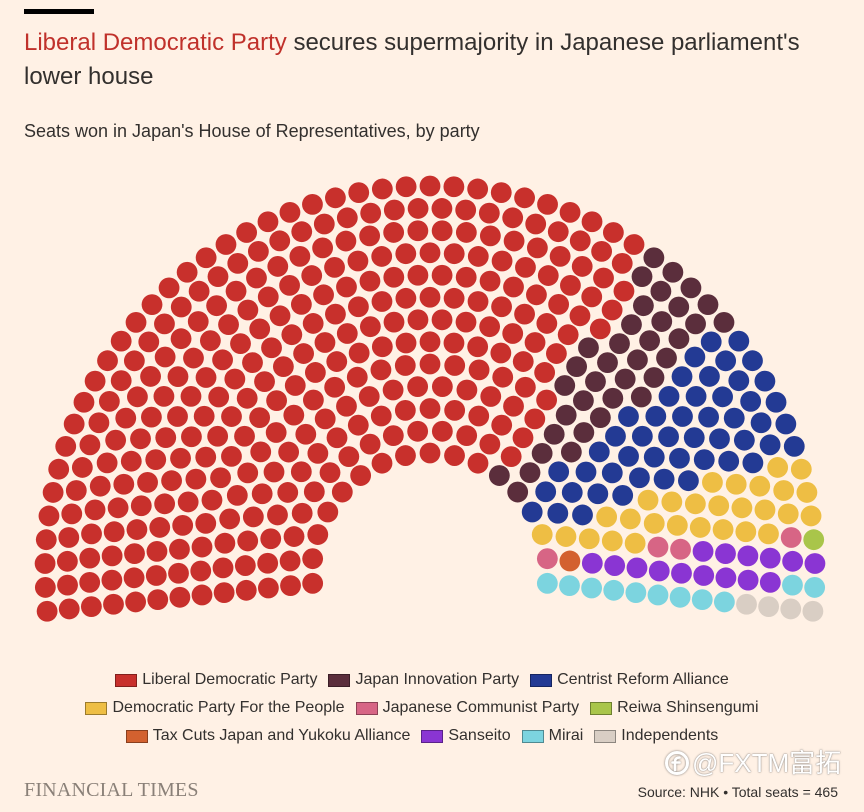 Image resolution: width=864 pixels, height=812 pixels. I want to click on legend-label: Japanese Communist Party, so click(481, 707).